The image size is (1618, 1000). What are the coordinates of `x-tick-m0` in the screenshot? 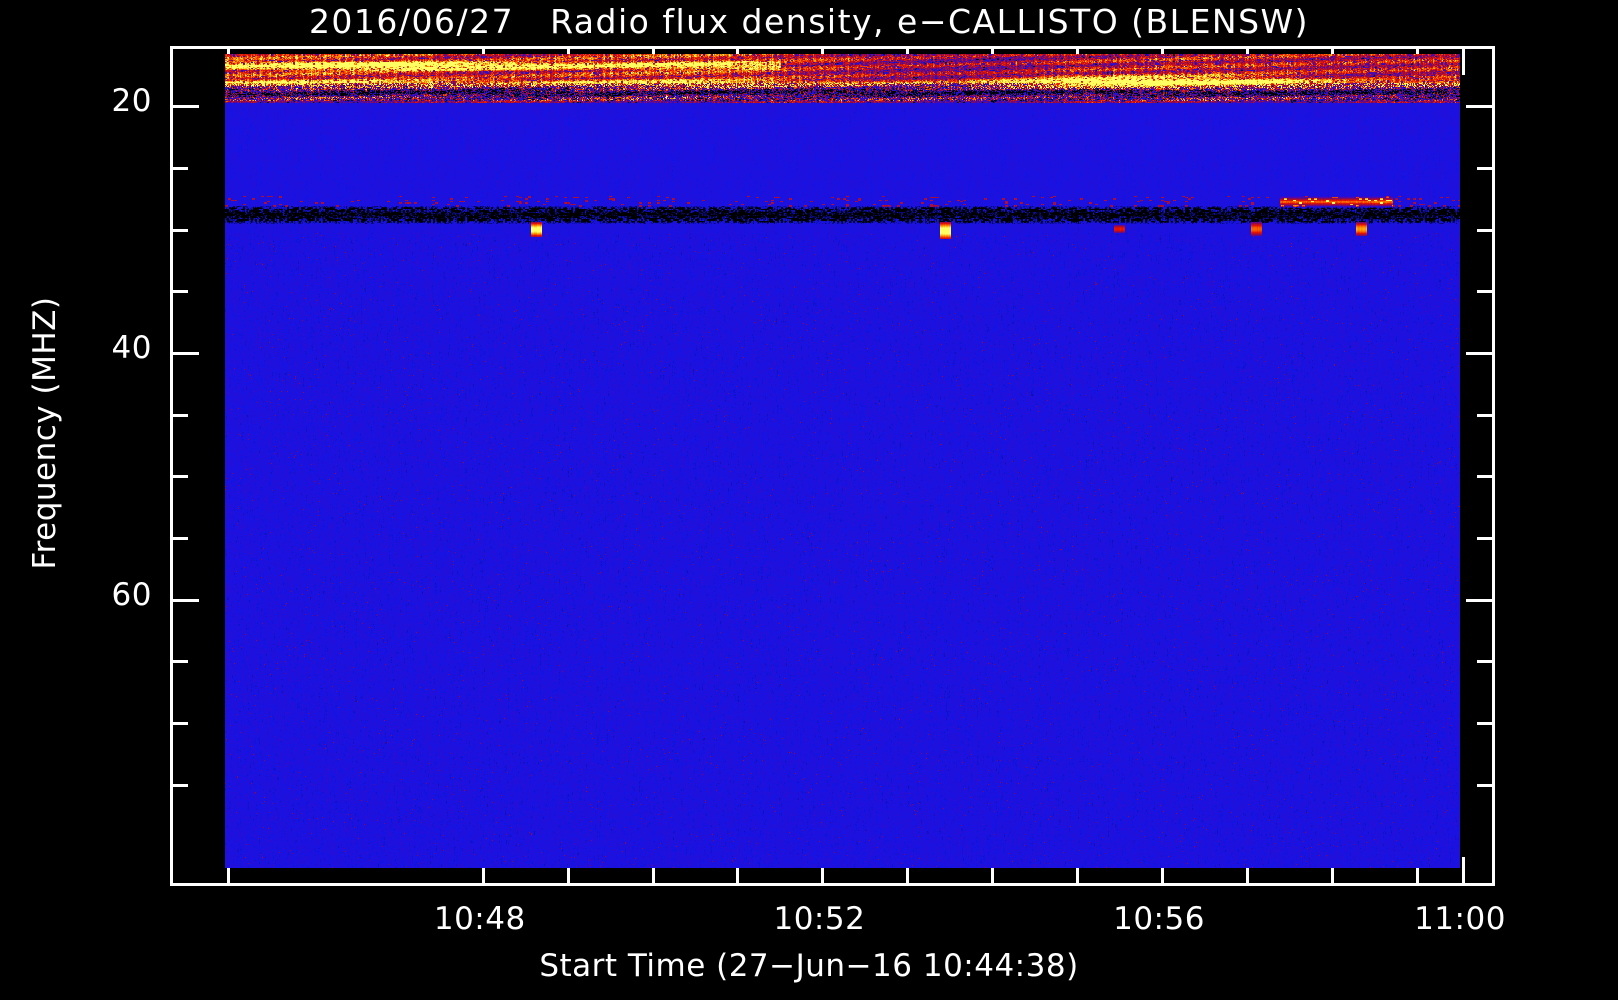 It's located at (228, 875).